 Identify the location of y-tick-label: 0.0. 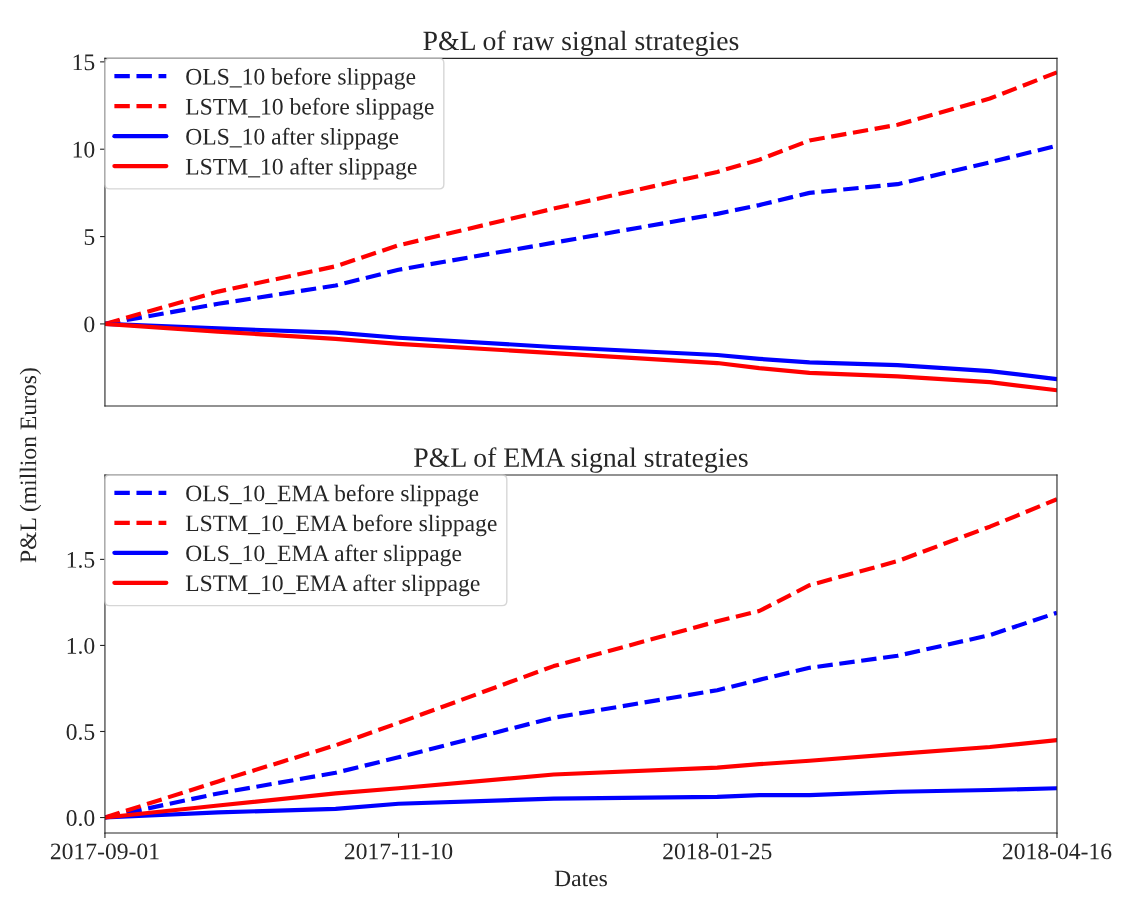
(80, 818).